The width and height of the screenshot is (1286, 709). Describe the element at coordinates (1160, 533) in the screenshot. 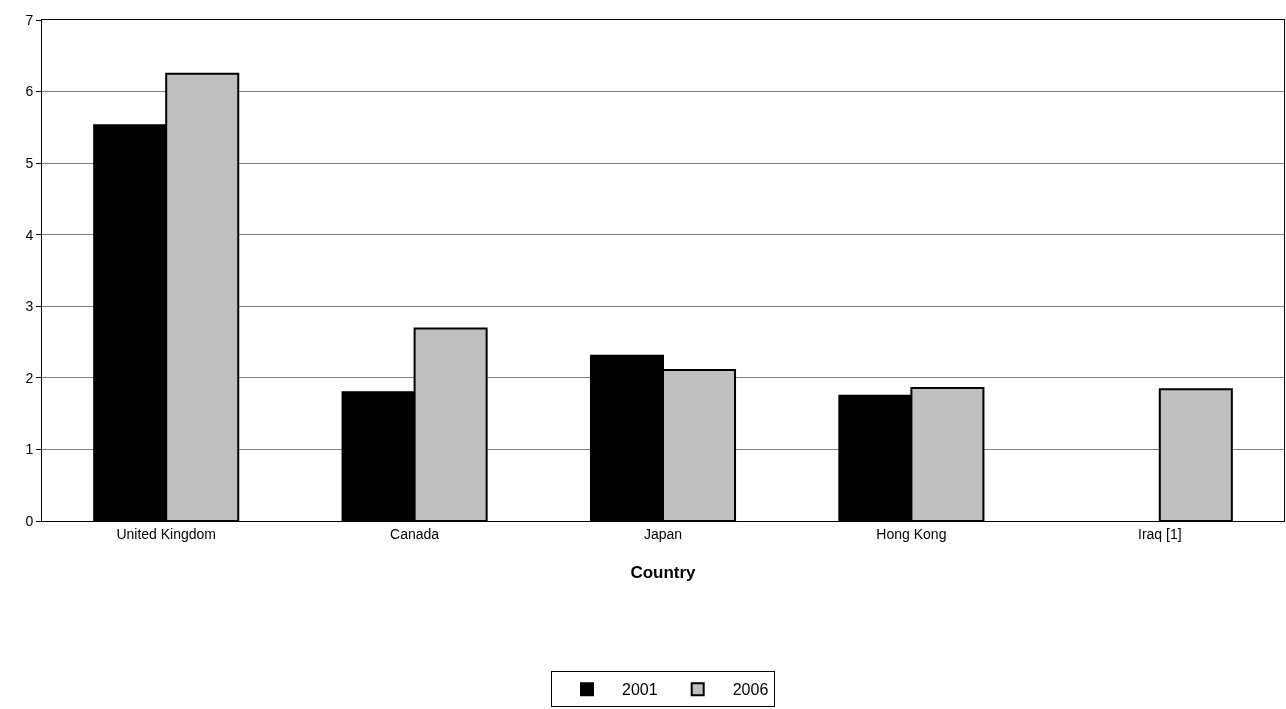

I see `x-tick-label: Iraq [1]` at that location.